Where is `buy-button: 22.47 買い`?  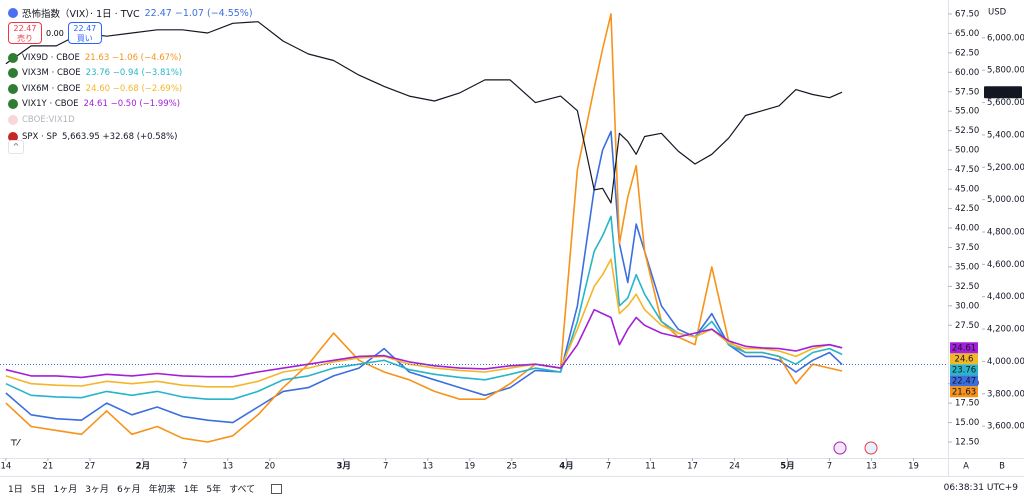 buy-button: 22.47 買い is located at coordinates (84, 33).